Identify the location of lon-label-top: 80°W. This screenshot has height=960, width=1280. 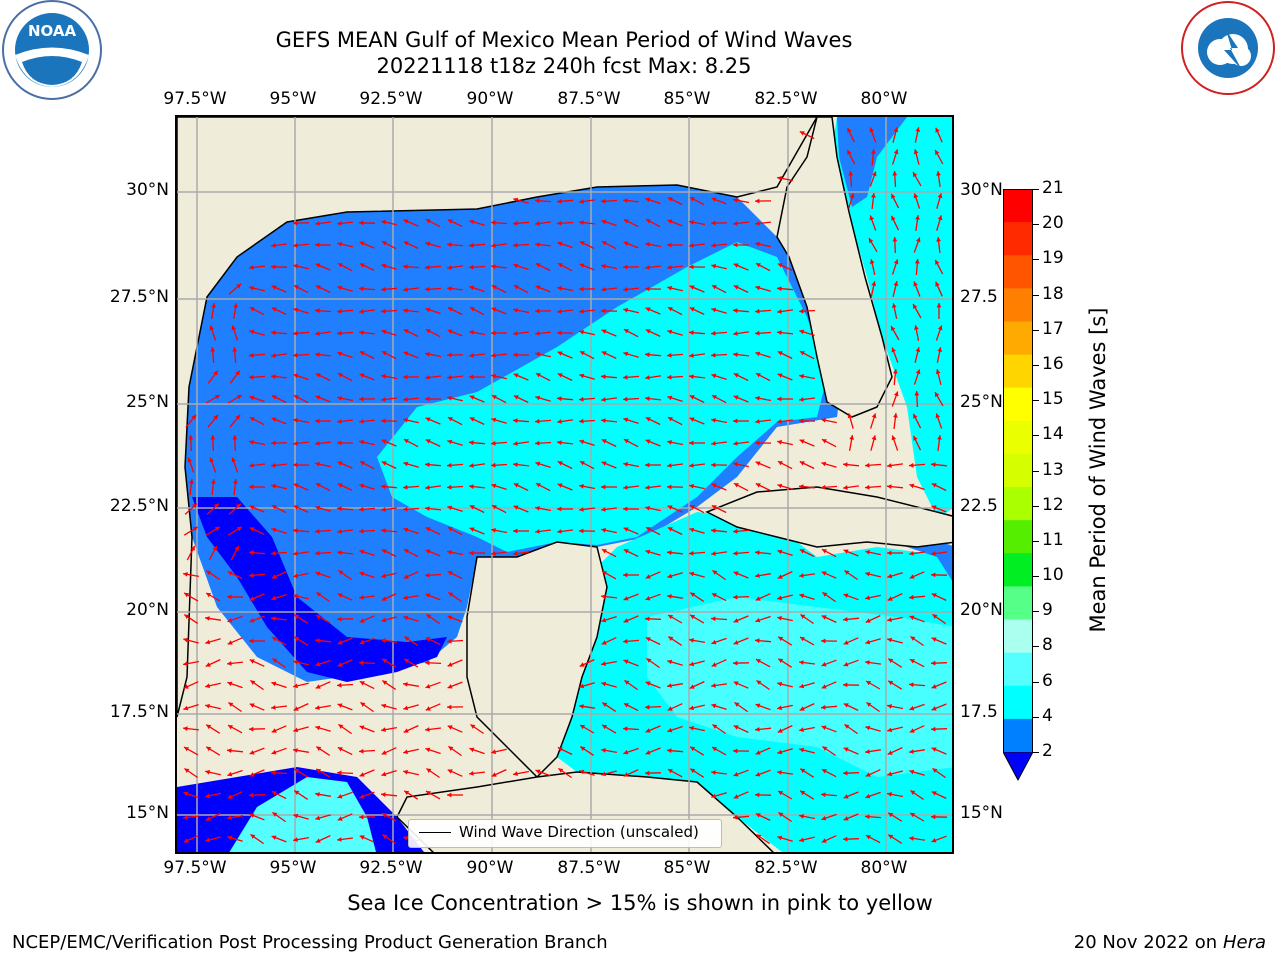
(884, 99).